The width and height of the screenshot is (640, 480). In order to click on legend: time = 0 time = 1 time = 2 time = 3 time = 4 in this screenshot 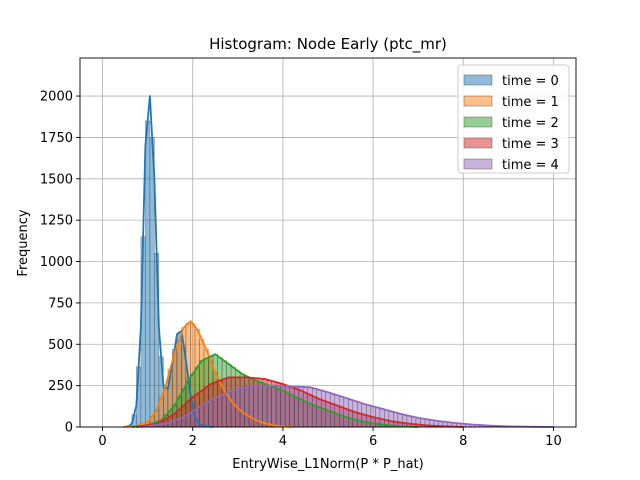, I will do `click(513, 119)`.